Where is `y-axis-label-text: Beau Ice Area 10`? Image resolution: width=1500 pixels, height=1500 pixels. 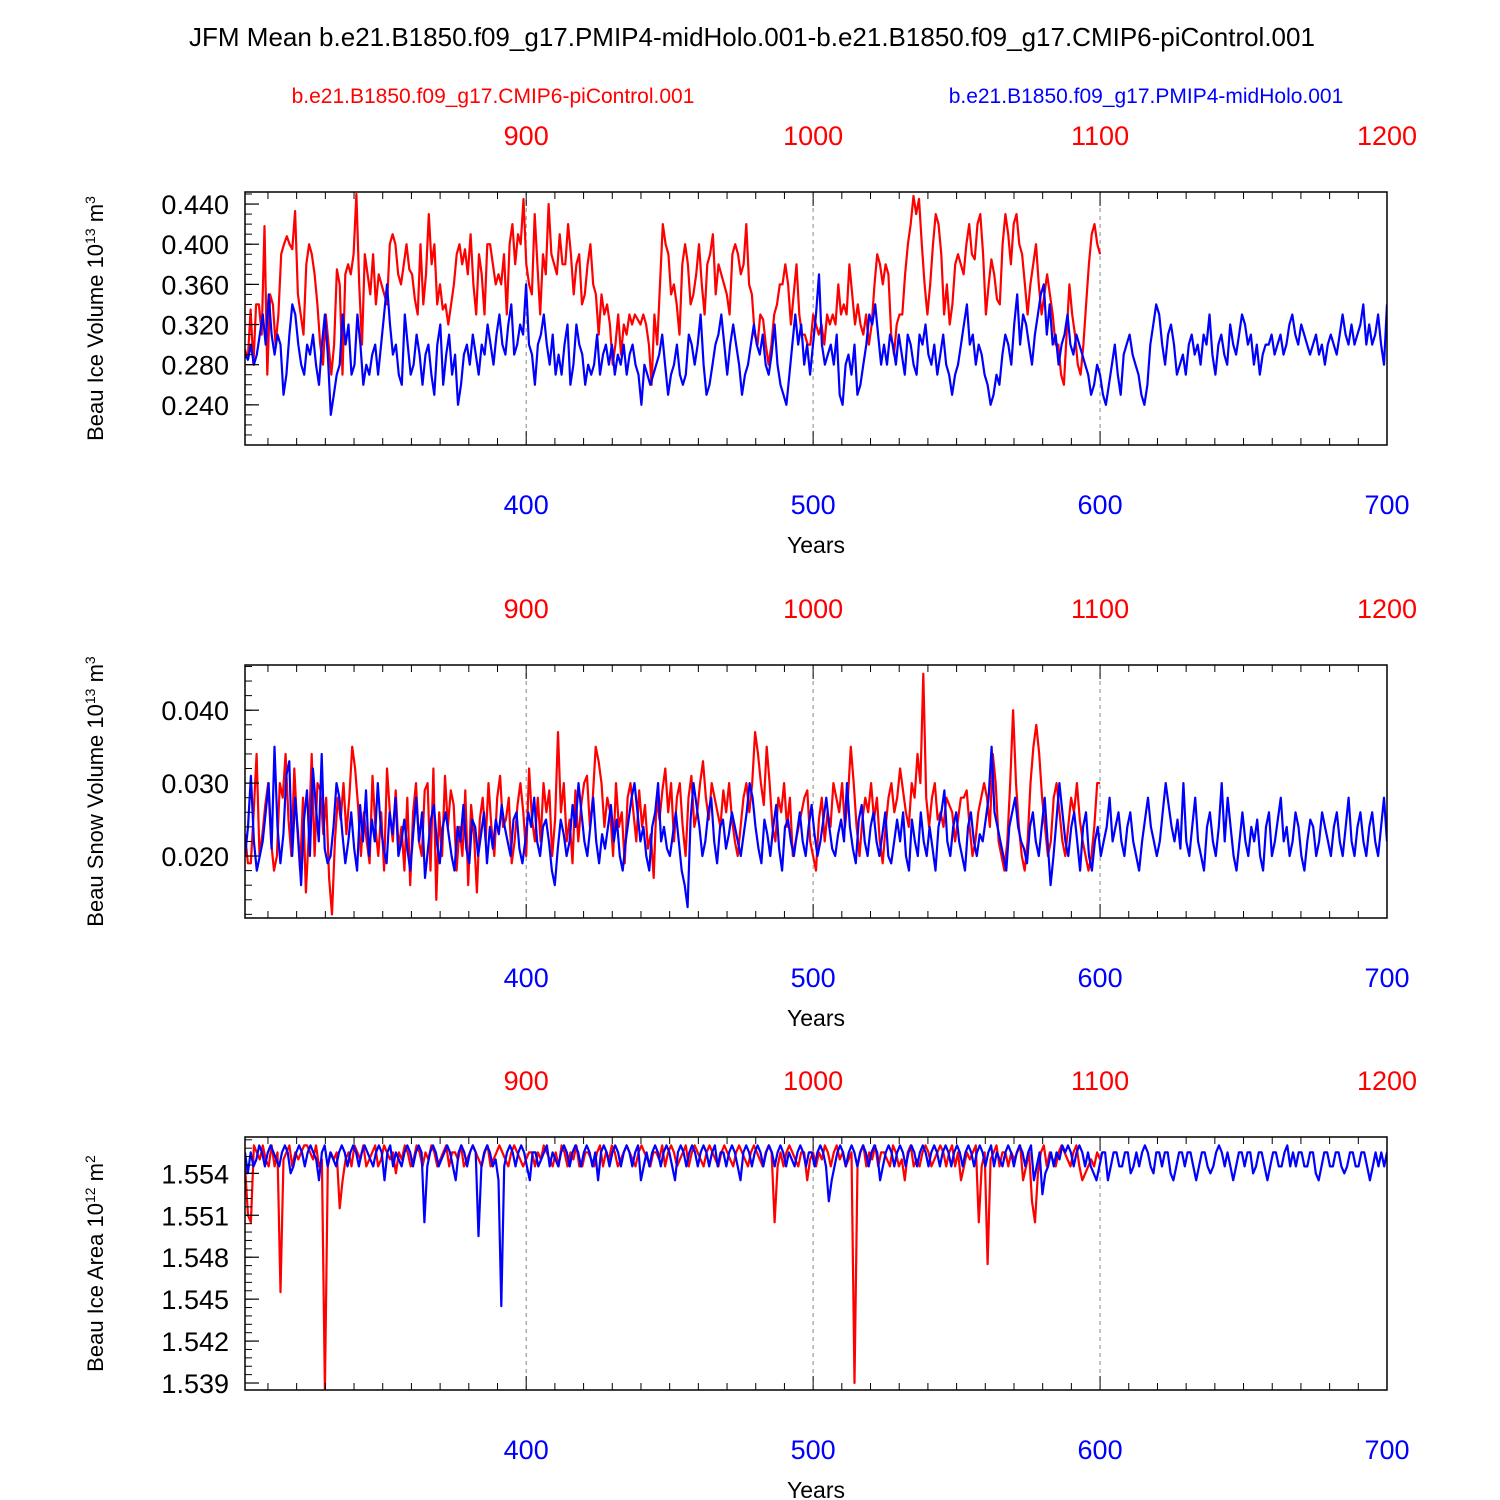 y-axis-label-text: Beau Ice Area 10 is located at coordinates (95, 1287).